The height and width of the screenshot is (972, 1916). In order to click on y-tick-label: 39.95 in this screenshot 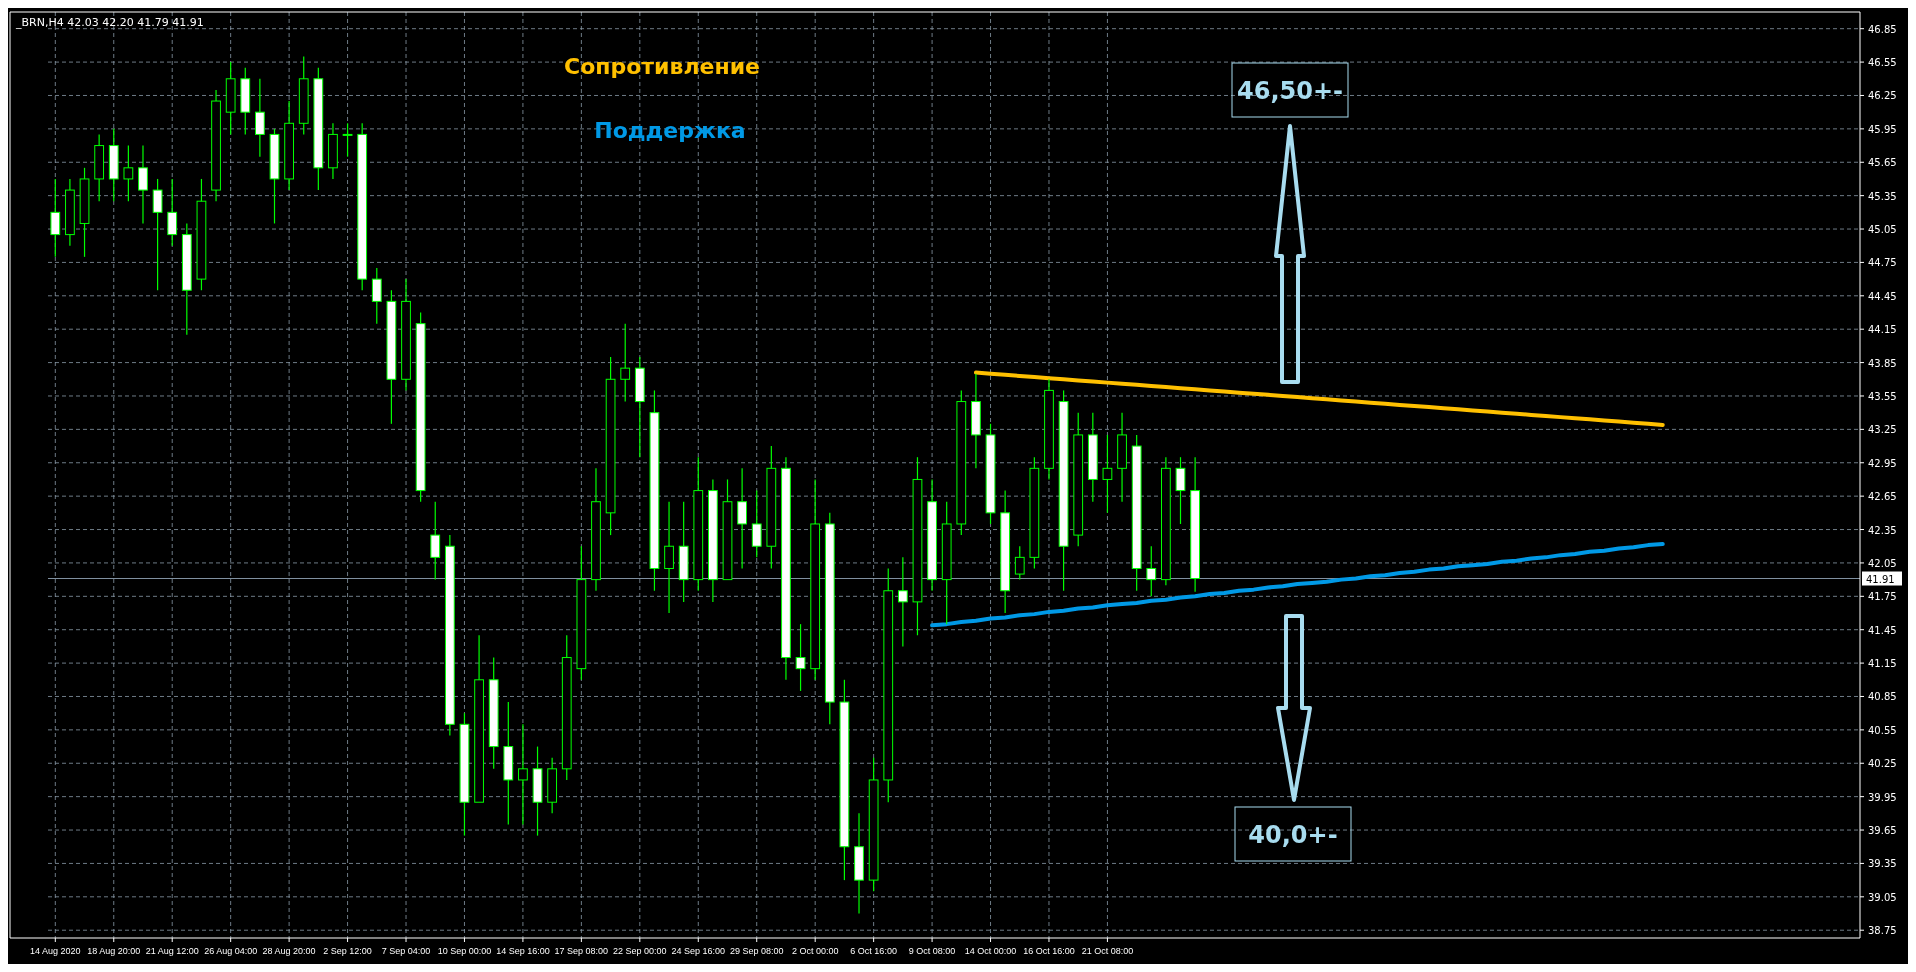, I will do `click(1882, 797)`.